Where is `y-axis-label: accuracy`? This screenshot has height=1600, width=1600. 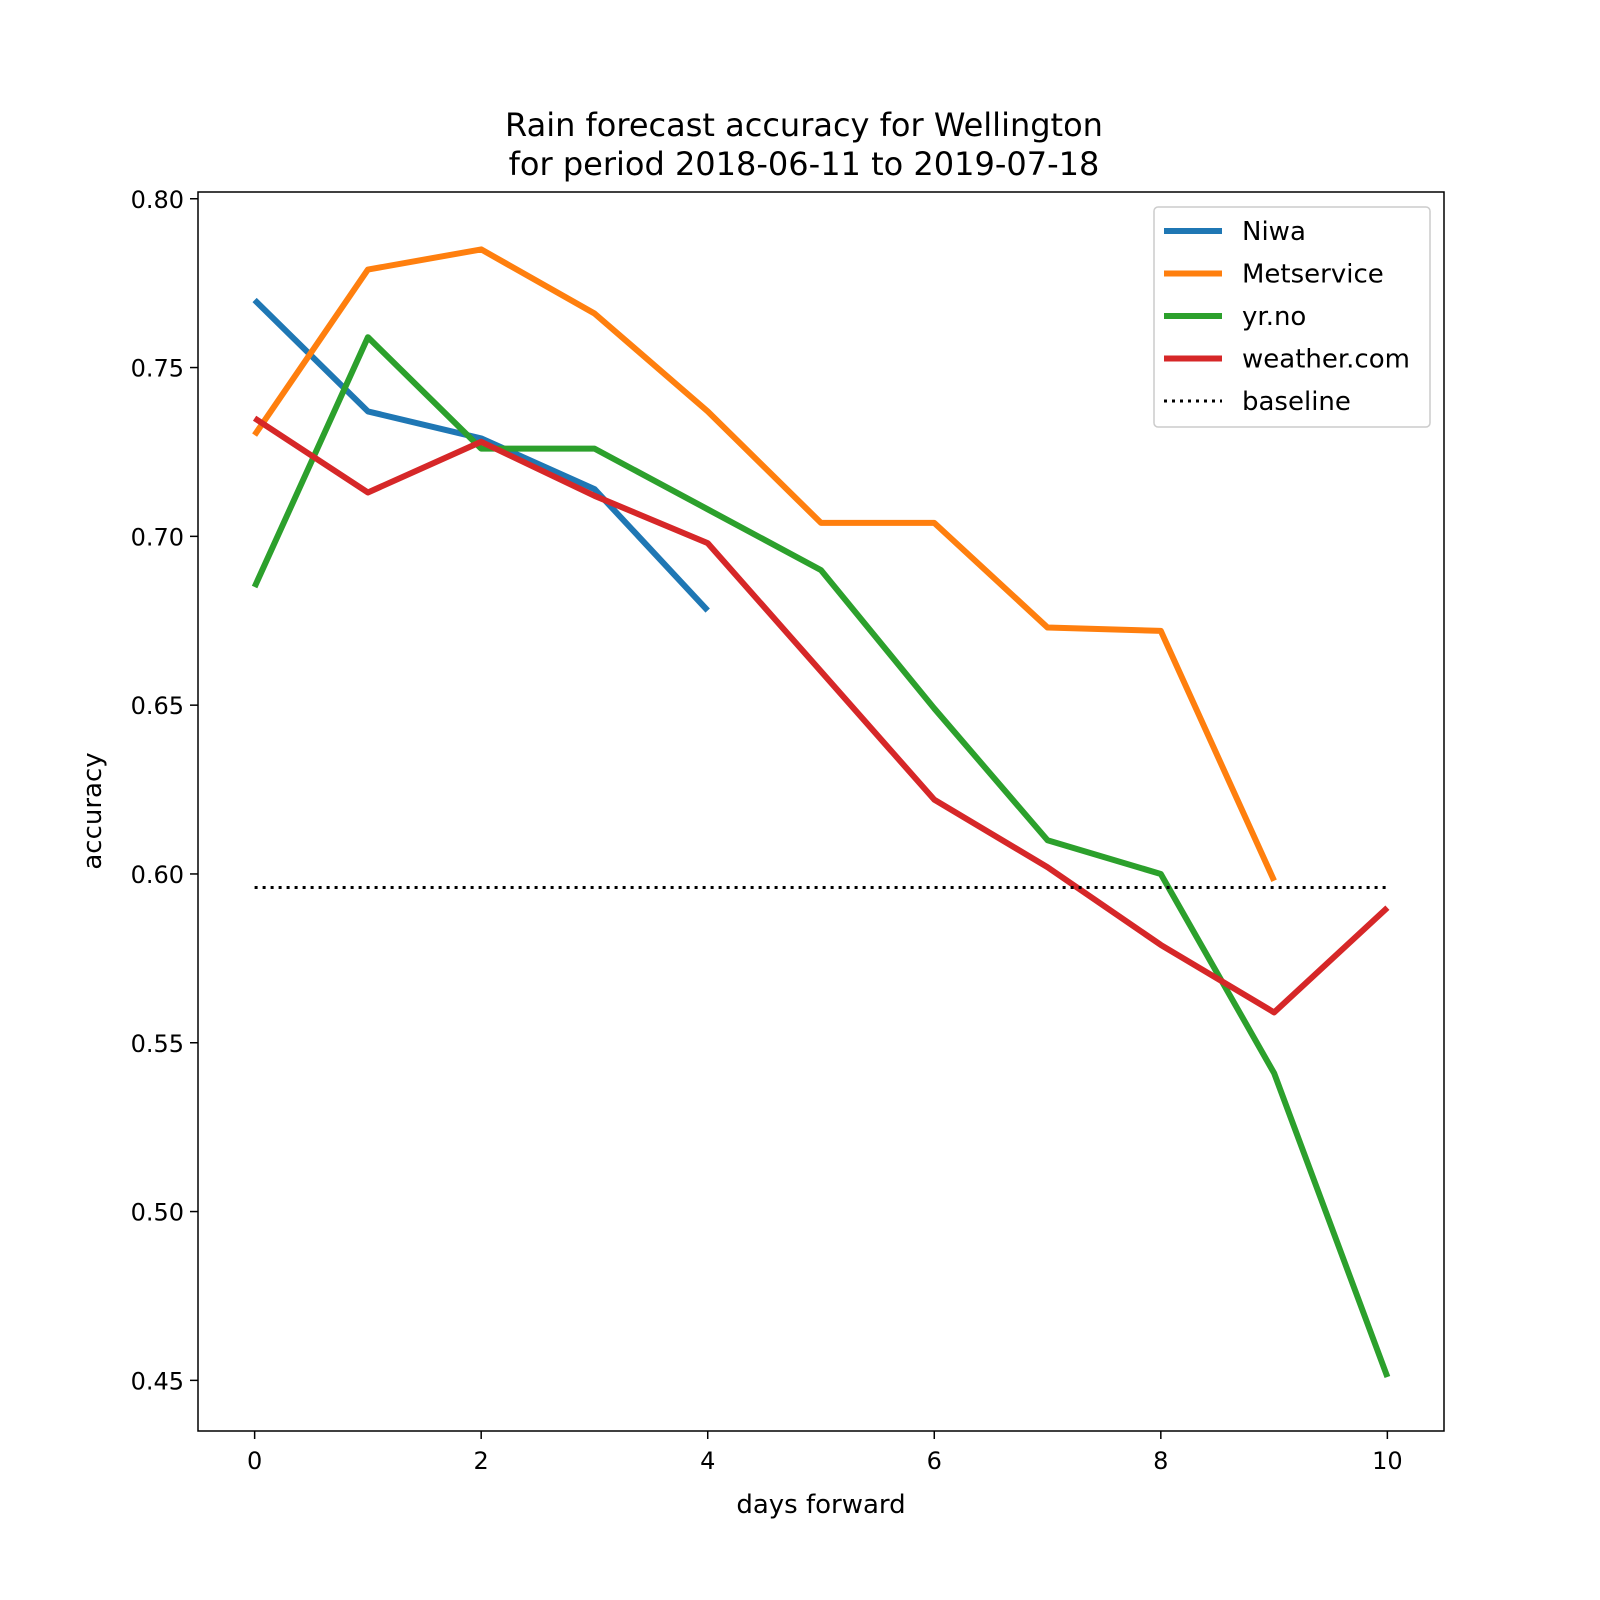
y-axis-label: accuracy is located at coordinates (93, 810).